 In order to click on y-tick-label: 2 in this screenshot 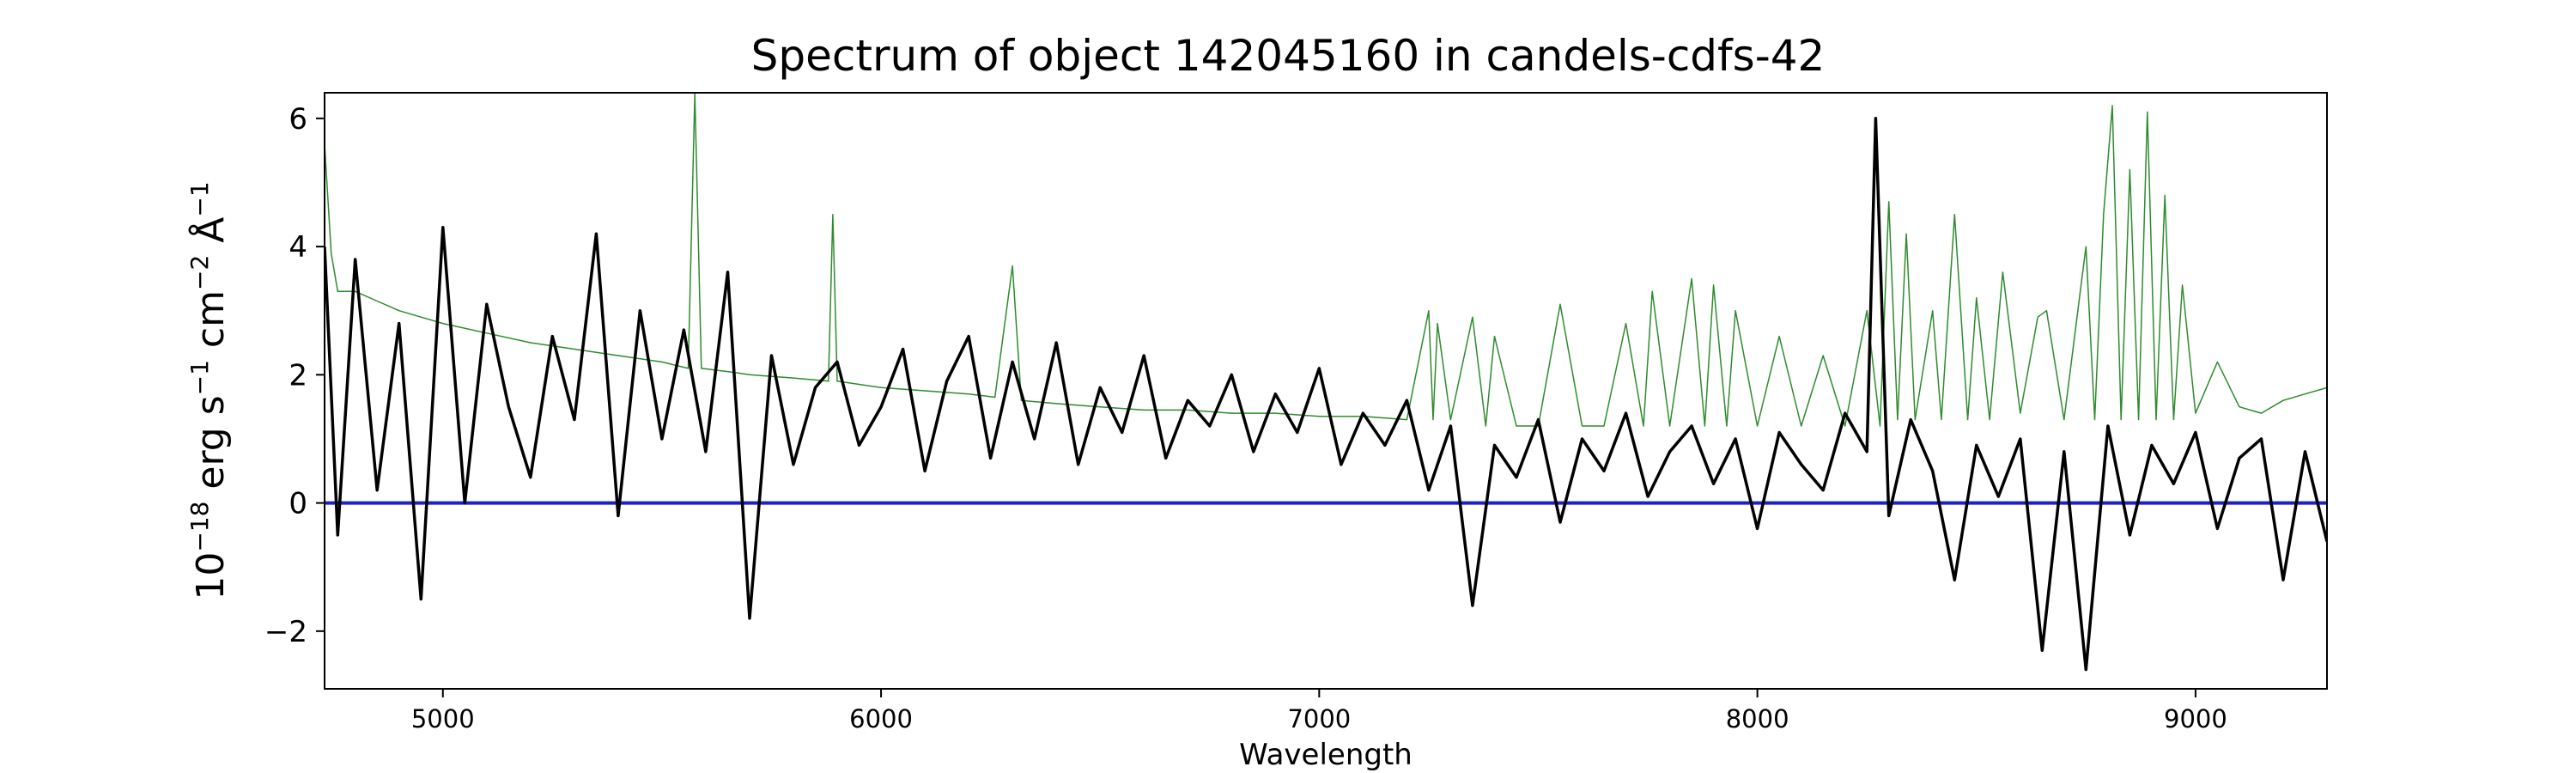, I will do `click(298, 375)`.